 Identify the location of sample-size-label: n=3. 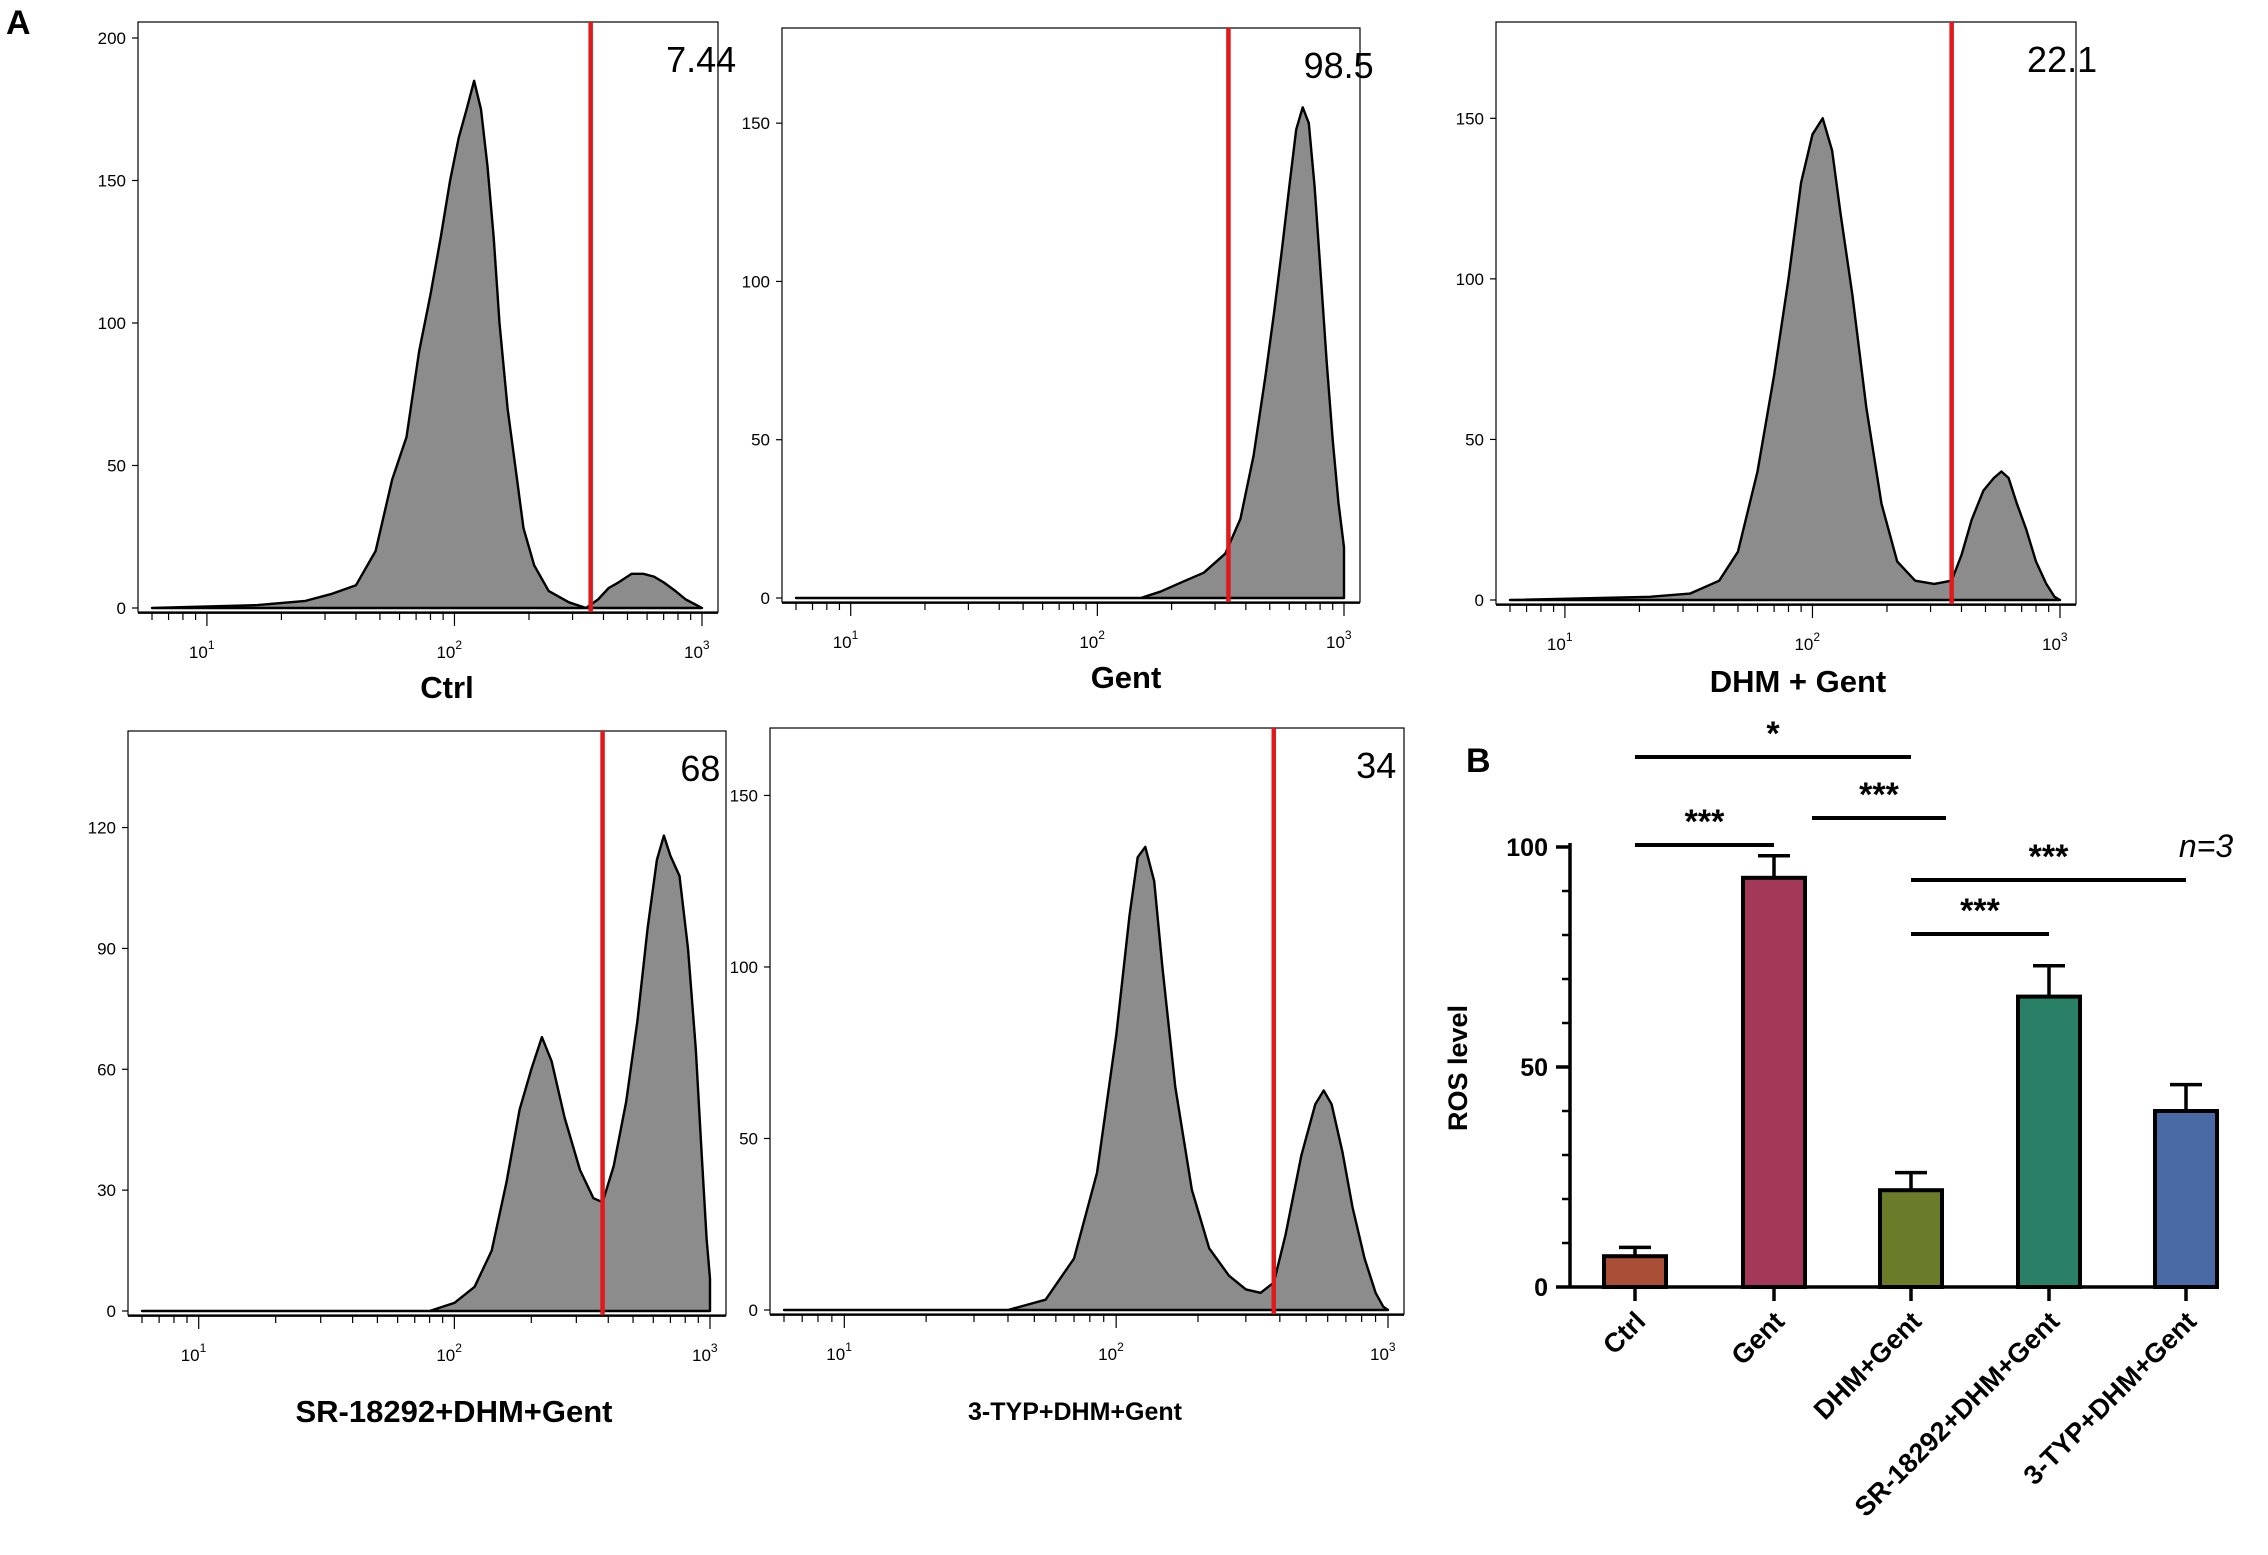
(2206, 846).